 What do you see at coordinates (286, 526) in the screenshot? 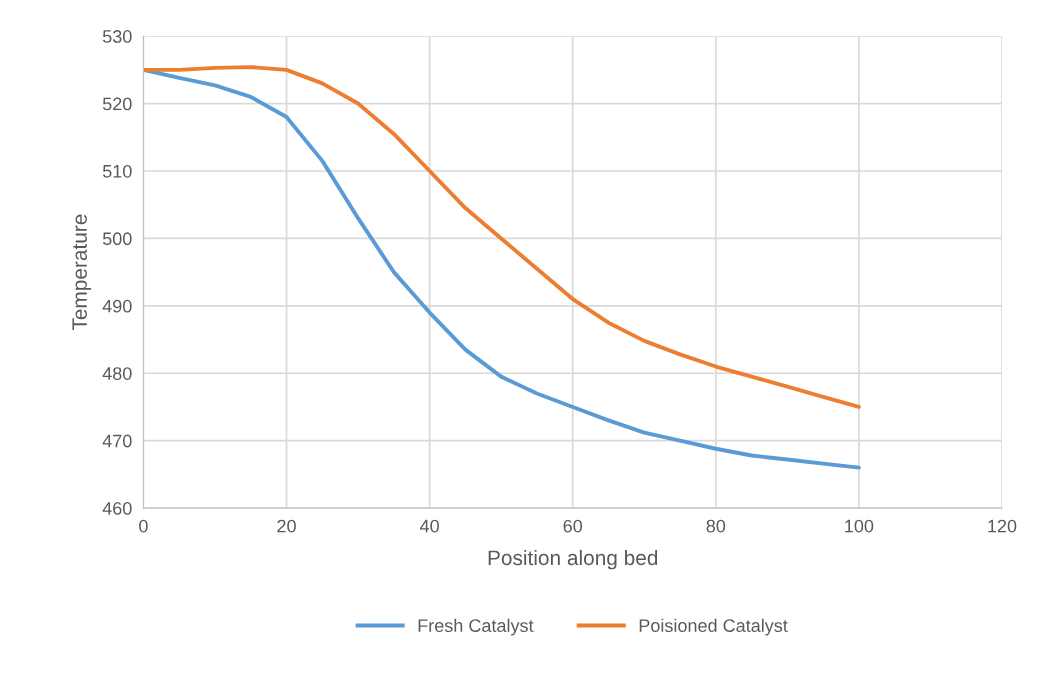
I see `x-tick-label: 20` at bounding box center [286, 526].